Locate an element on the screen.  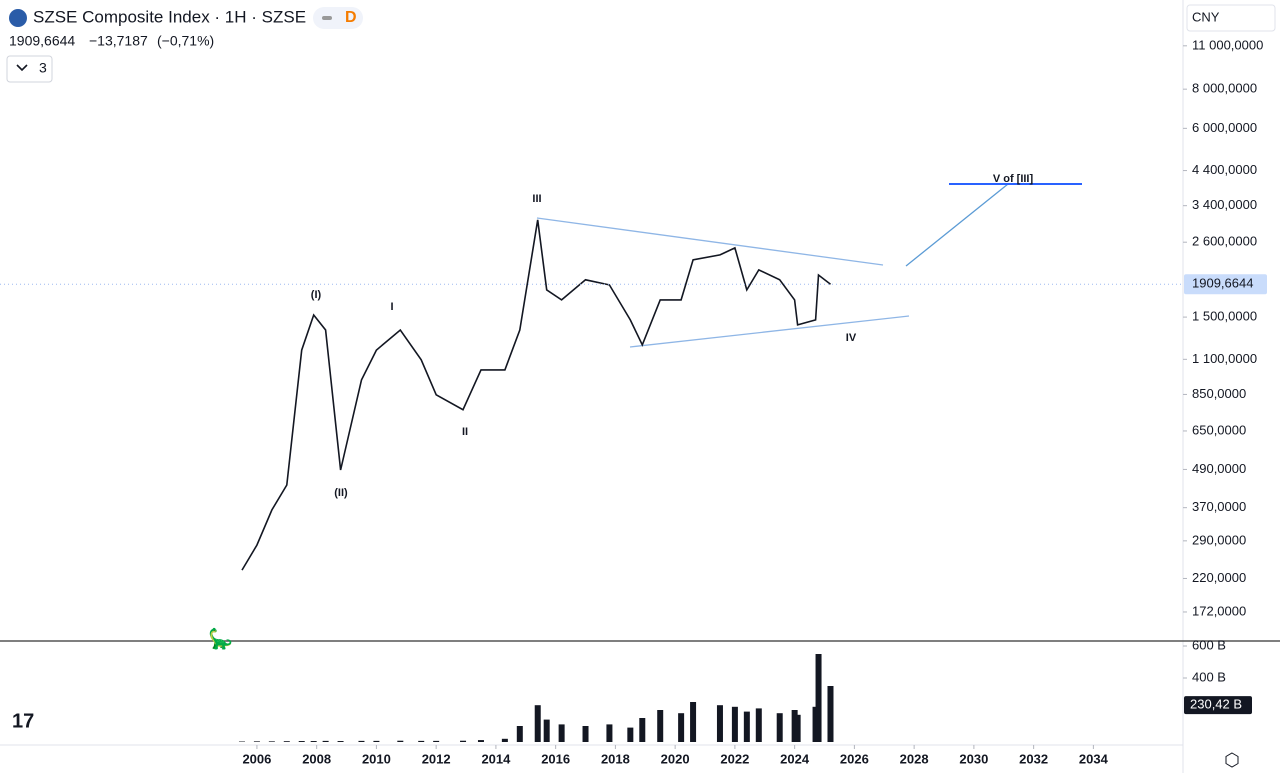
change: −13,7187 is located at coordinates (118, 41).